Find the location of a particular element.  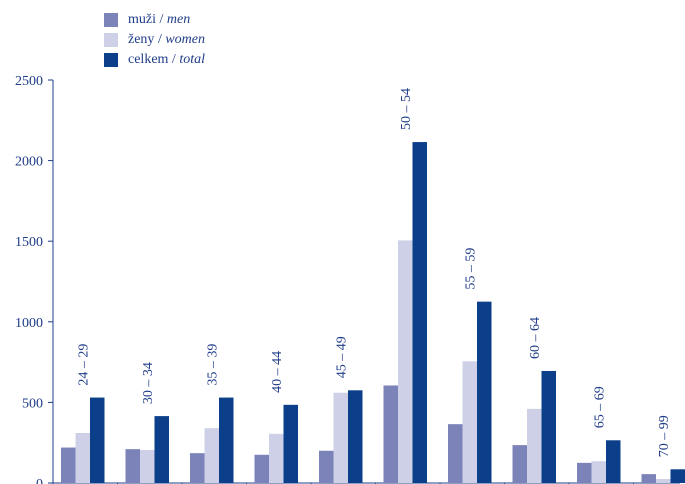

y-tick-label: 1500 is located at coordinates (29, 242).